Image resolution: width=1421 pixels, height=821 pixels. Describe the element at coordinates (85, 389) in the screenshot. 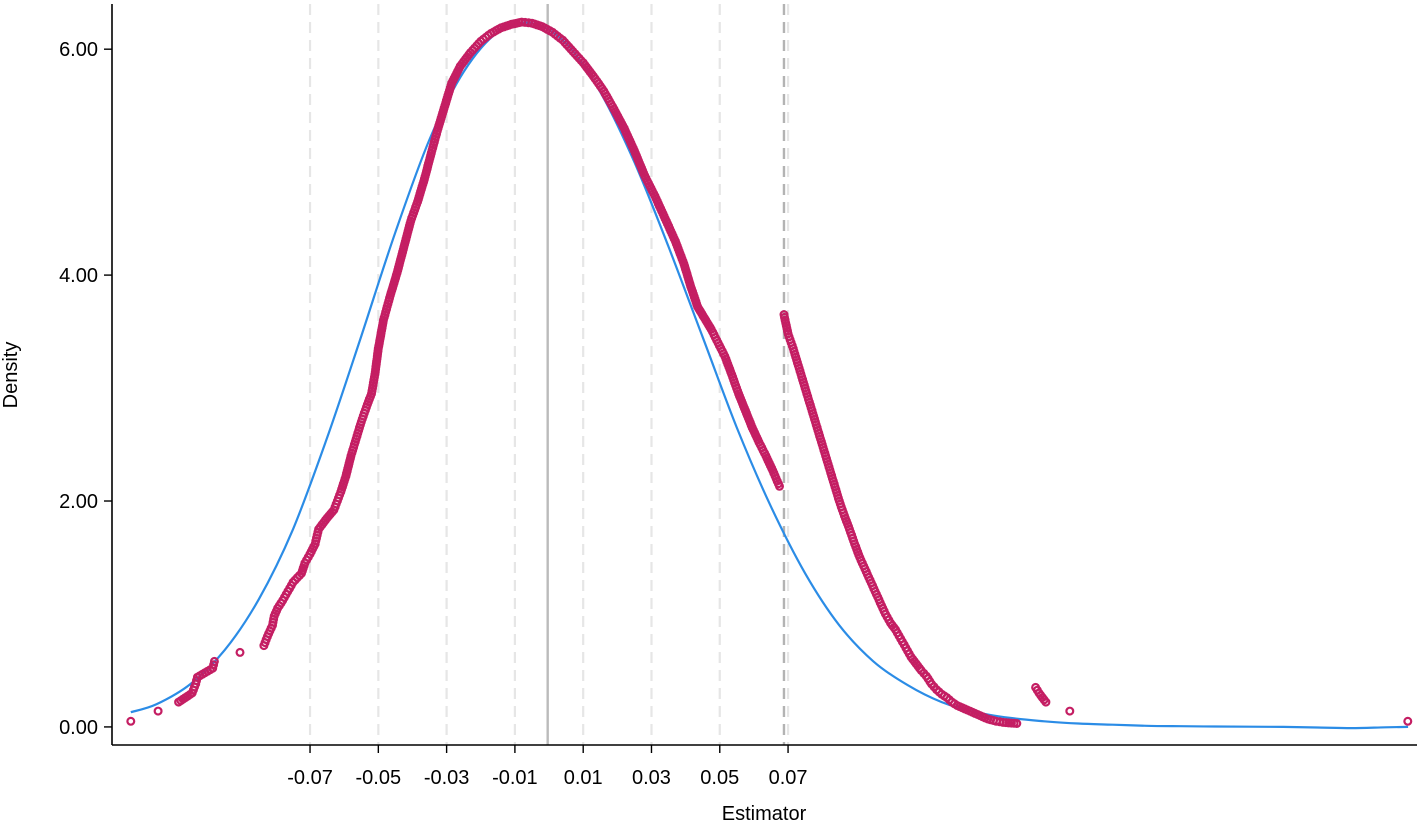

I see `y-axis-ticks: 0.00 2.00 4.00 6.00` at that location.